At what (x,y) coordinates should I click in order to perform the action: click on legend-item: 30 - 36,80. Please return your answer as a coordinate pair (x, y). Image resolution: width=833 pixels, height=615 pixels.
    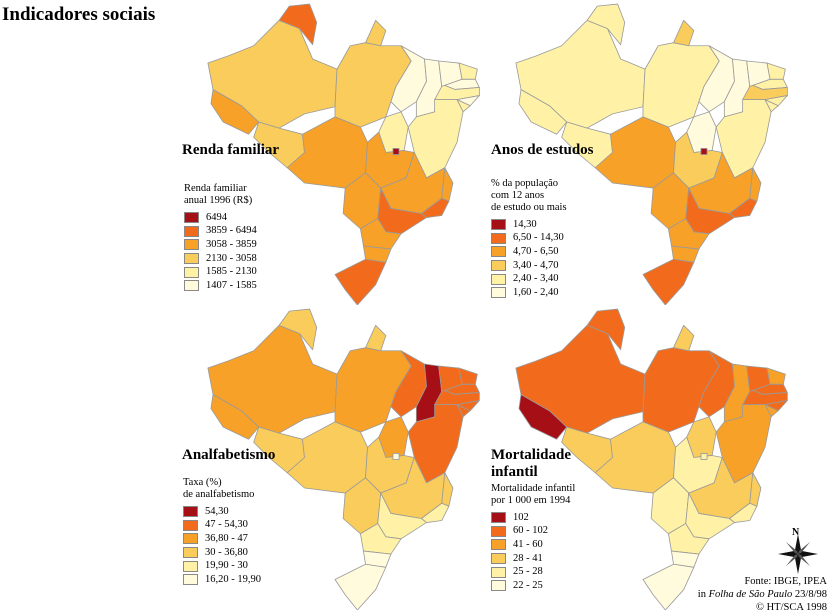
    Looking at the image, I should click on (222, 553).